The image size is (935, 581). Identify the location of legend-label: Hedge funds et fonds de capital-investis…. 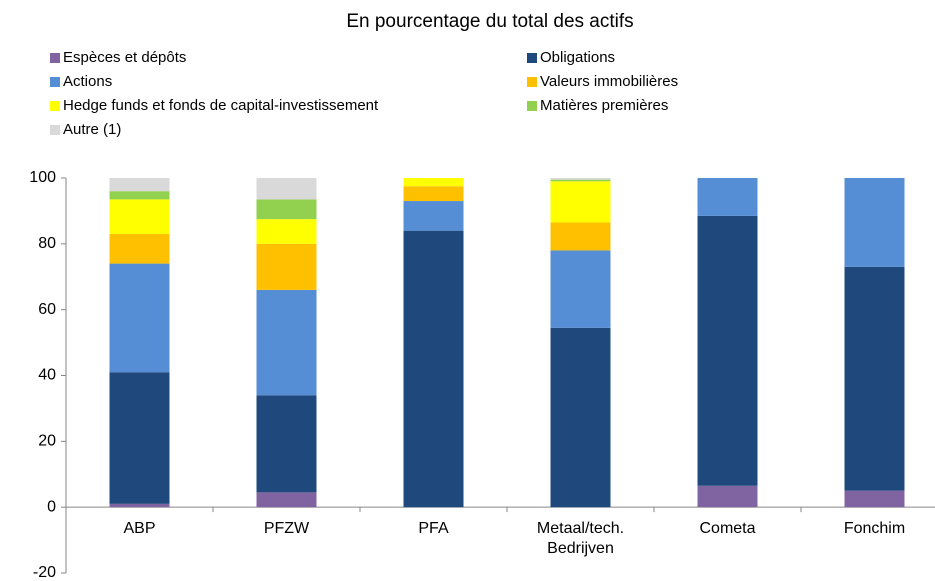
(221, 105).